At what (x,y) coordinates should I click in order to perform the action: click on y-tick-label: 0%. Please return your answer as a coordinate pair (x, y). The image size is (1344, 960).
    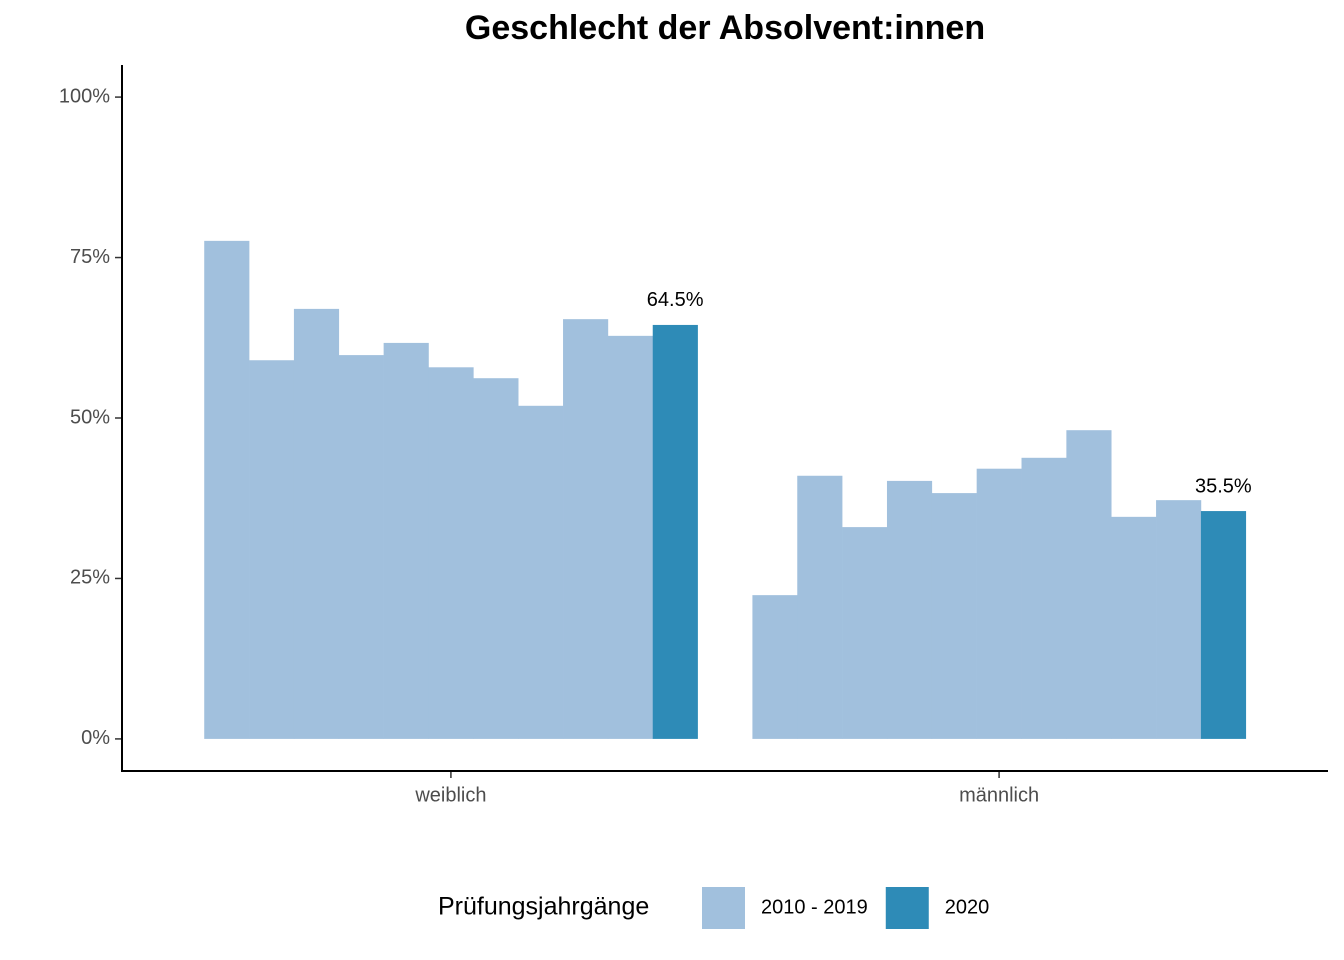
    Looking at the image, I should click on (95, 738).